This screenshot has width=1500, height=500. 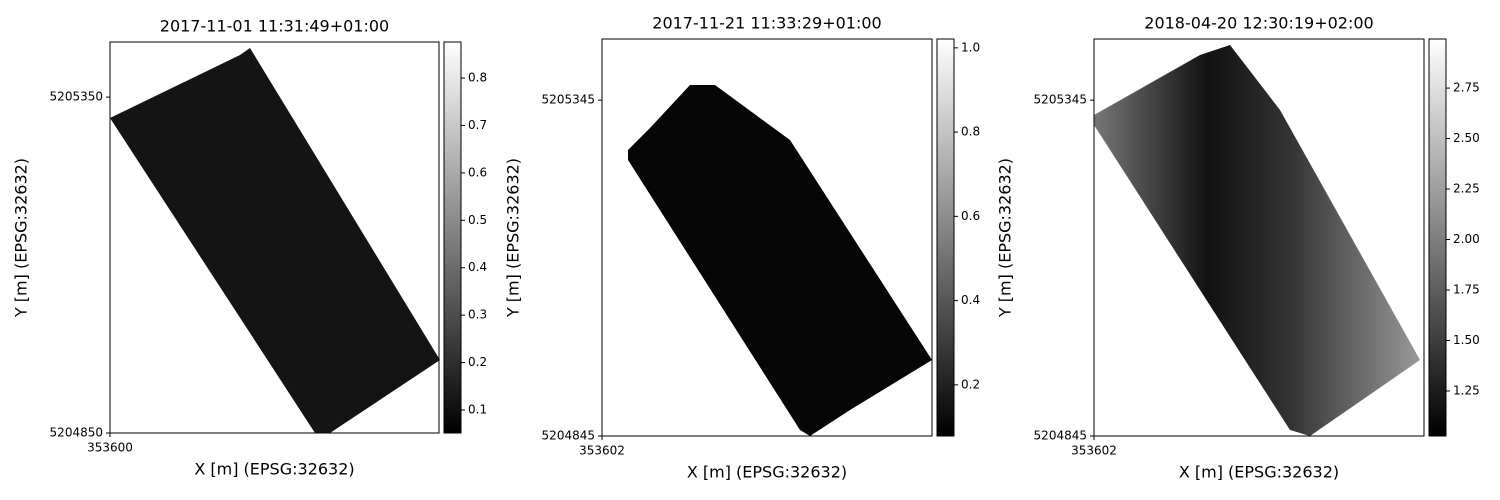 I want to click on colorbar-tick-label: 2.50, so click(x=1466, y=138).